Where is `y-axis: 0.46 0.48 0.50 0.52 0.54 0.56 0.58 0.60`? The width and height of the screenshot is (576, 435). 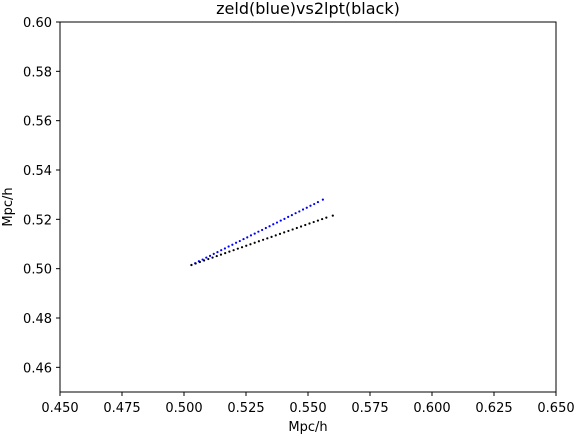
y-axis: 0.46 0.48 0.50 0.52 0.54 0.56 0.58 0.60 is located at coordinates (41, 196).